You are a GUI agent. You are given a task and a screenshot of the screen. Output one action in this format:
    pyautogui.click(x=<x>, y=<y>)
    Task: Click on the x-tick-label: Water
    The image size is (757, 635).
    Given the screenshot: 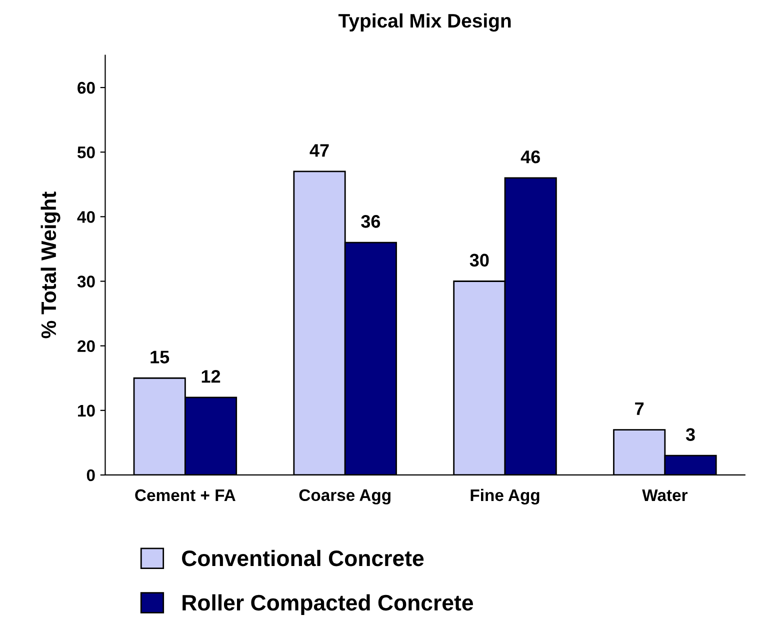 What is the action you would take?
    pyautogui.click(x=665, y=495)
    